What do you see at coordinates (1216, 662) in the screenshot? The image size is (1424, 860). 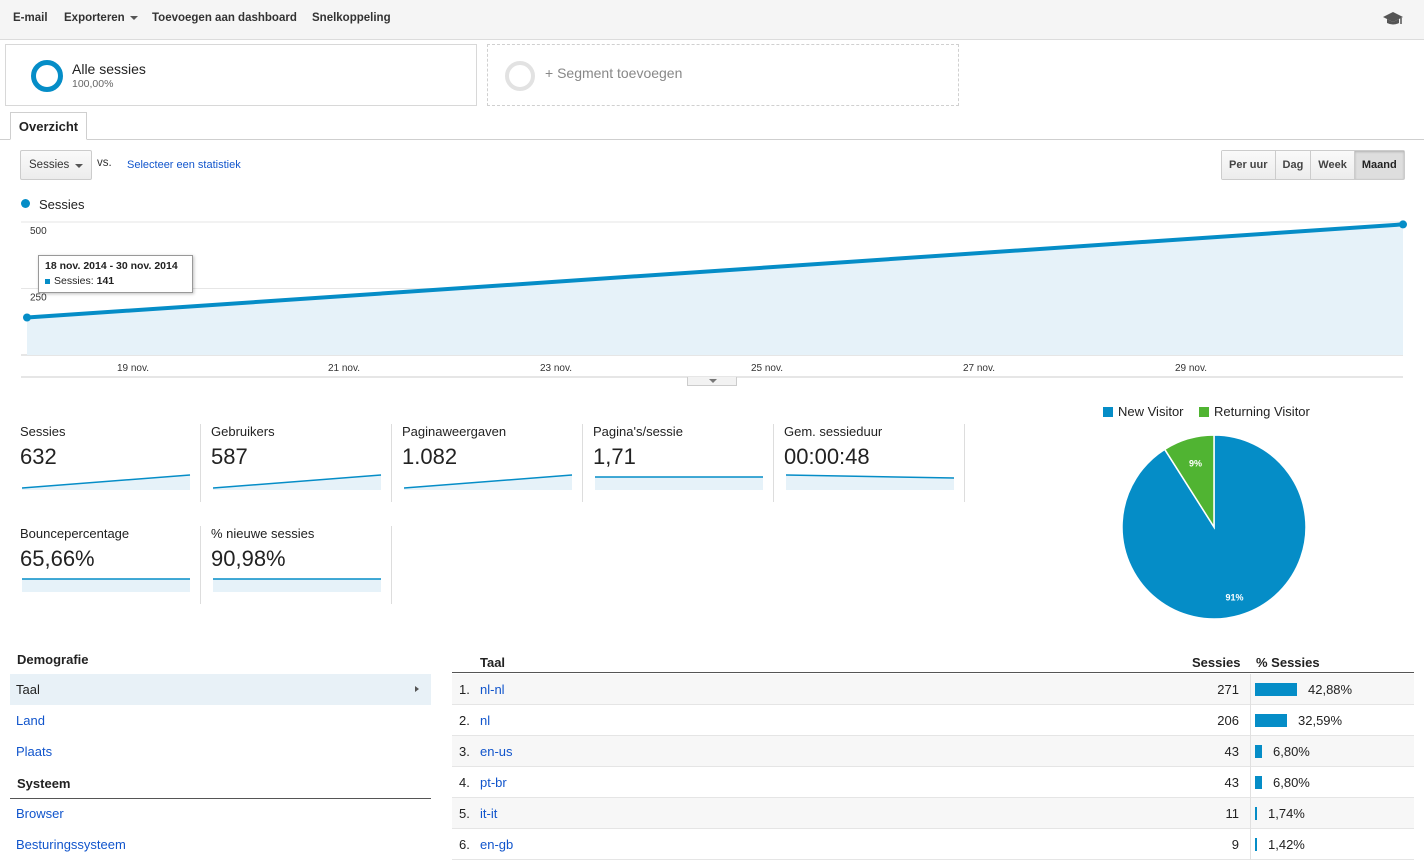 I see `col-header-sessions: Sessies` at bounding box center [1216, 662].